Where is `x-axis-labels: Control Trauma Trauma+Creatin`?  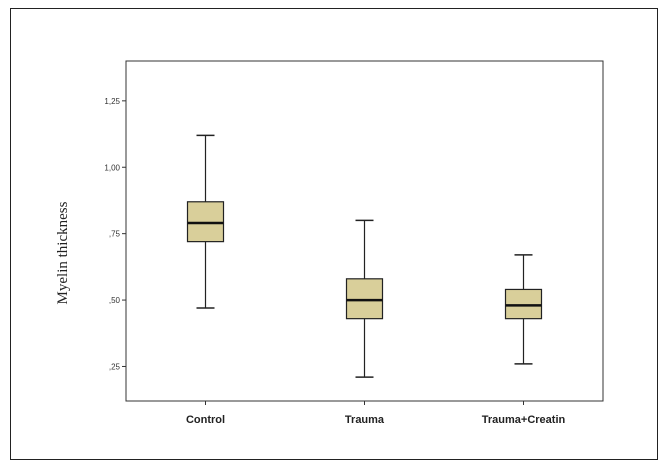 x-axis-labels: Control Trauma Trauma+Creatin is located at coordinates (376, 413).